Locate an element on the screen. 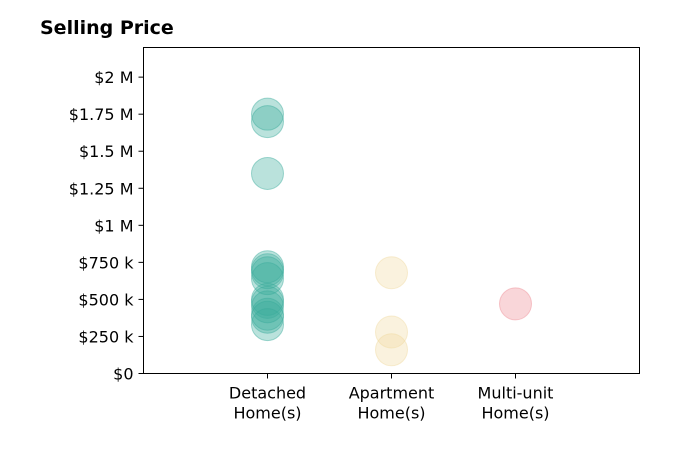  chart-title: Selling Price is located at coordinates (107, 28).